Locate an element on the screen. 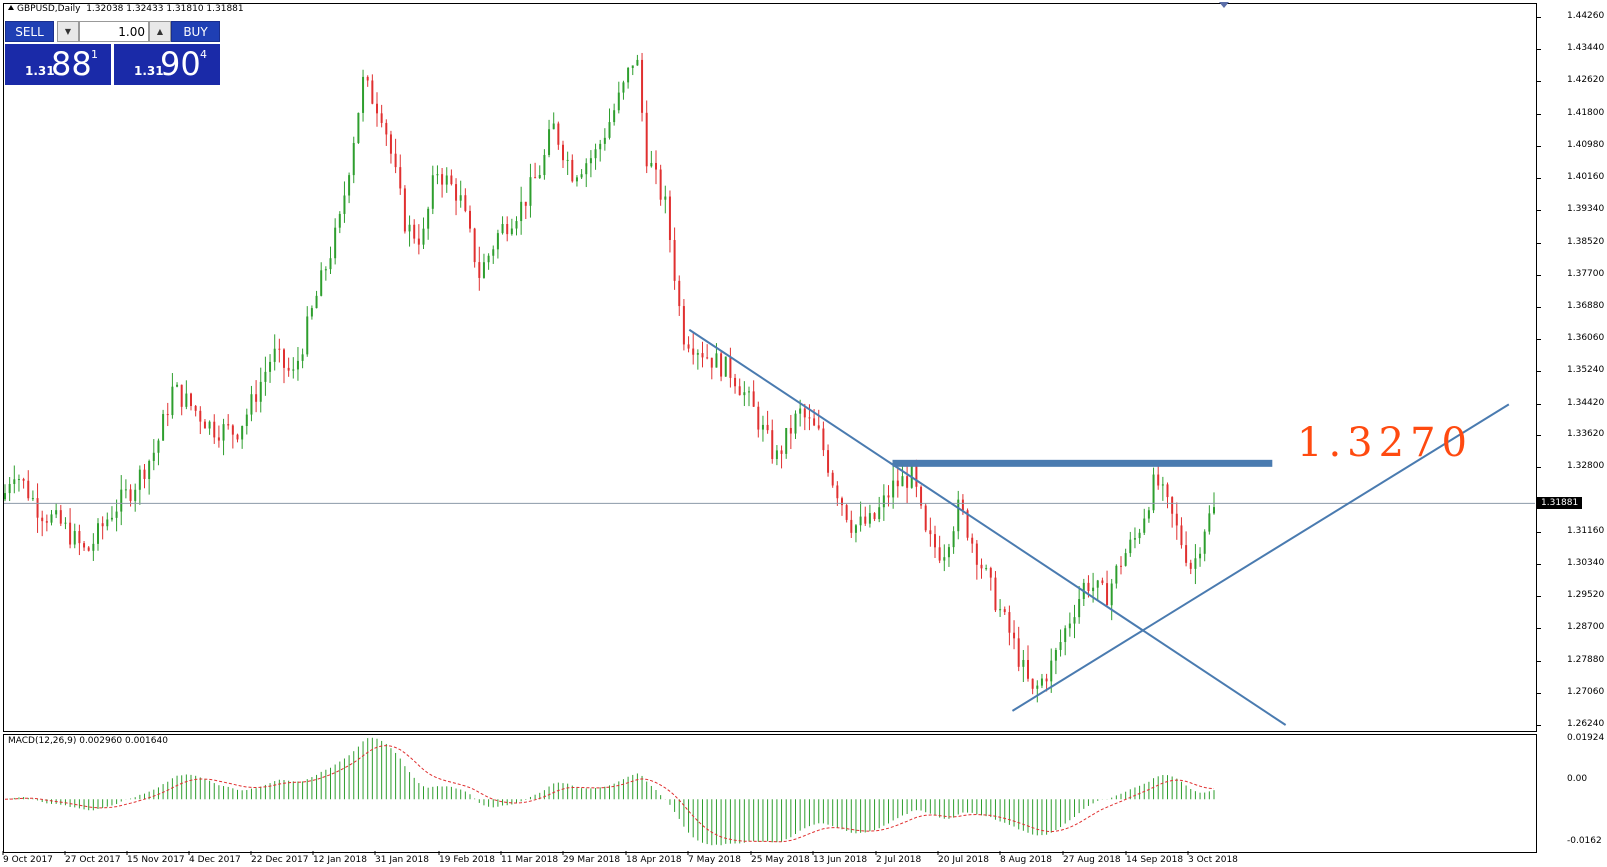 The image size is (1607, 867). chevron-up-icon: ▲ is located at coordinates (160, 31).